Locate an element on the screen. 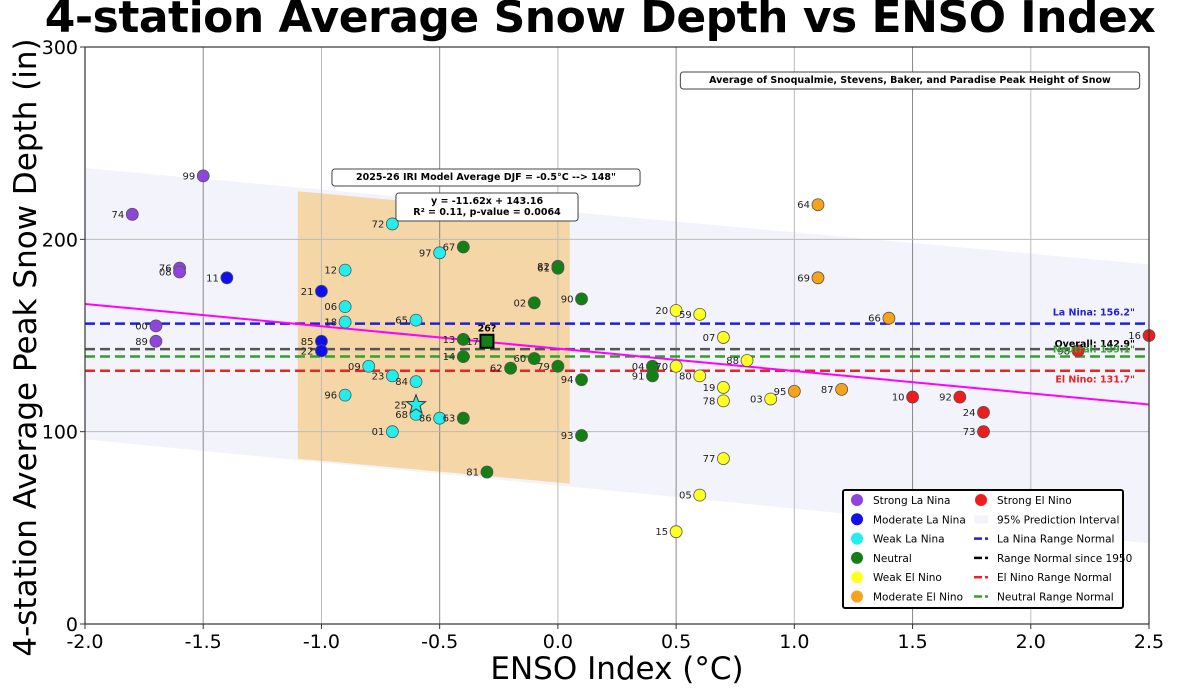 The width and height of the screenshot is (1200, 691). data-point-label: 01 is located at coordinates (378, 432).